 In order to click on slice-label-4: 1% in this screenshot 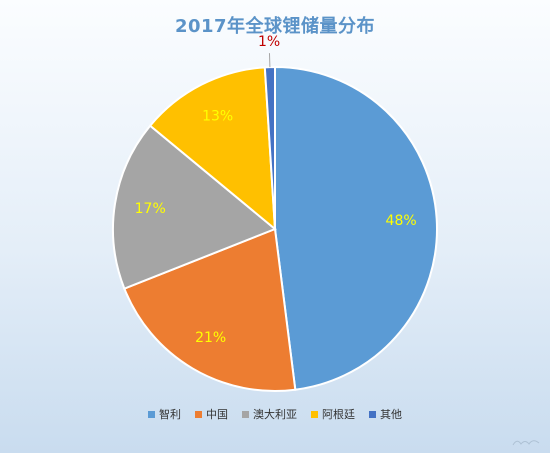, I will do `click(269, 42)`.